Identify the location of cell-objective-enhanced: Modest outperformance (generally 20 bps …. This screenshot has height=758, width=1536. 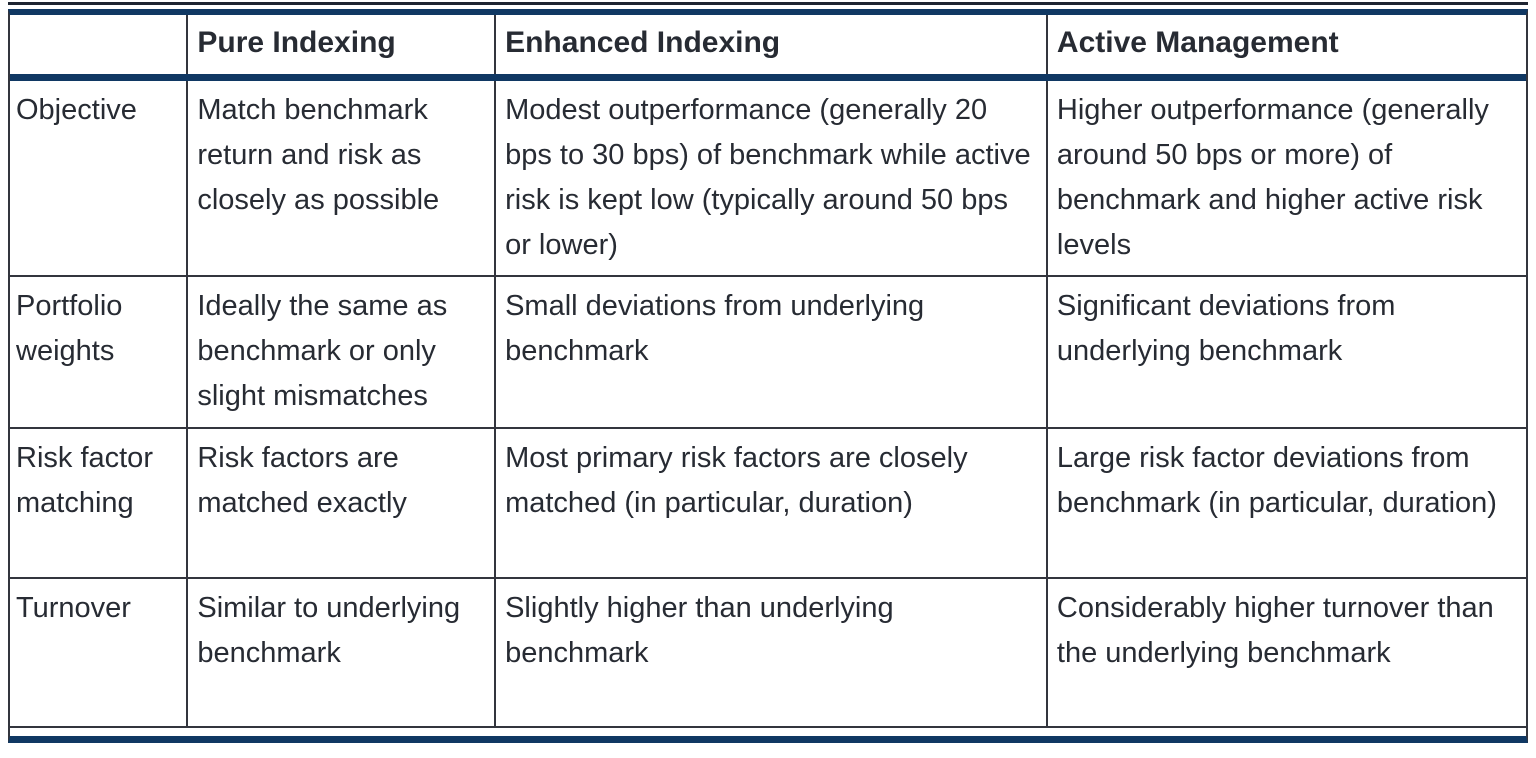
(771, 177).